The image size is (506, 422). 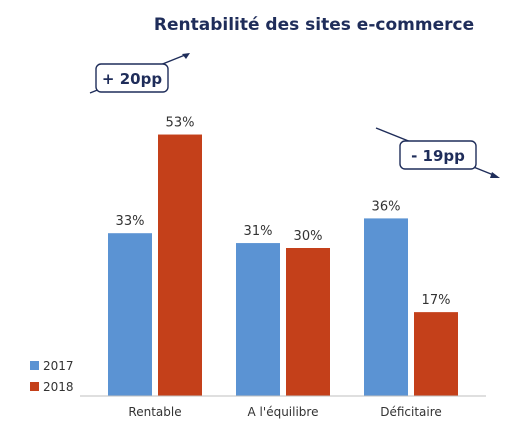 What do you see at coordinates (258, 231) in the screenshot?
I see `value-label-2017-1: 31%` at bounding box center [258, 231].